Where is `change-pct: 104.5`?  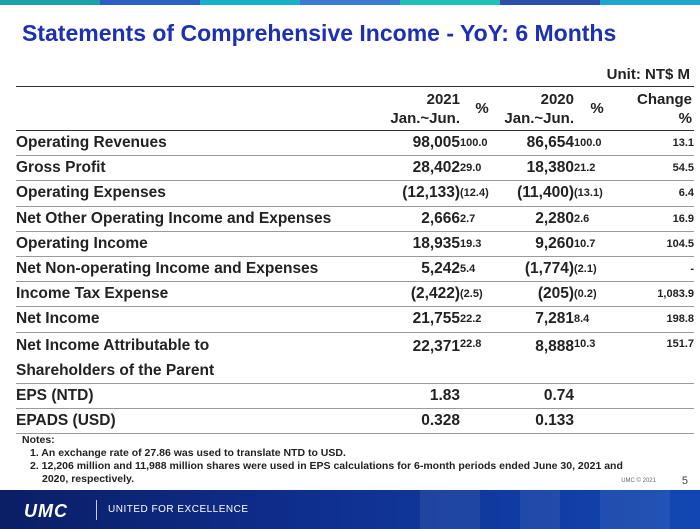
change-pct: 104.5 is located at coordinates (680, 243).